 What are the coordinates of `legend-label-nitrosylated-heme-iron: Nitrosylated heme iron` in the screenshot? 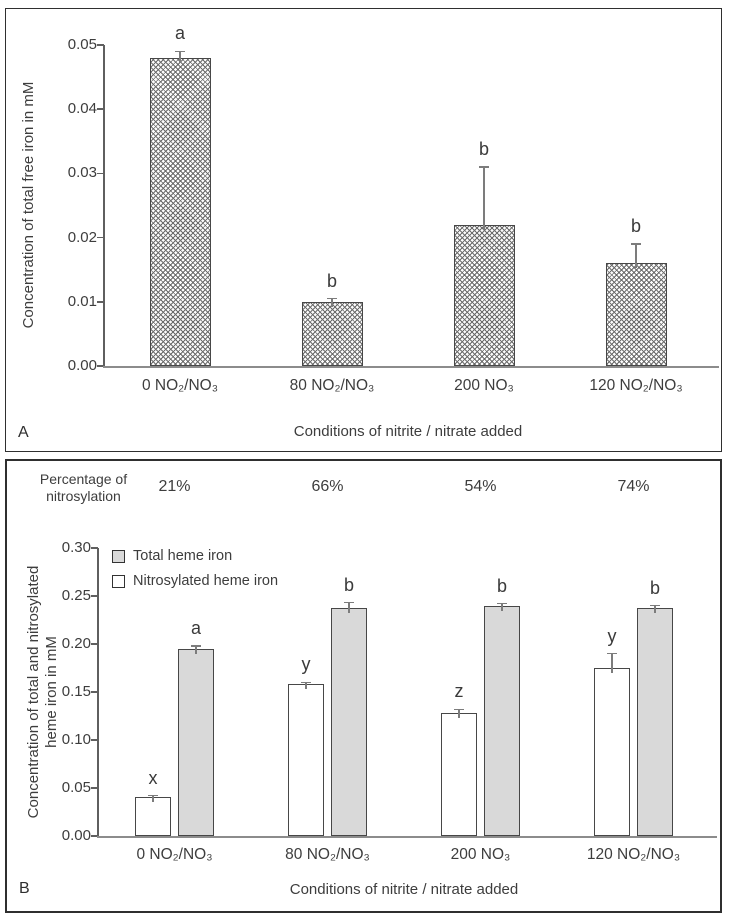 It's located at (206, 581).